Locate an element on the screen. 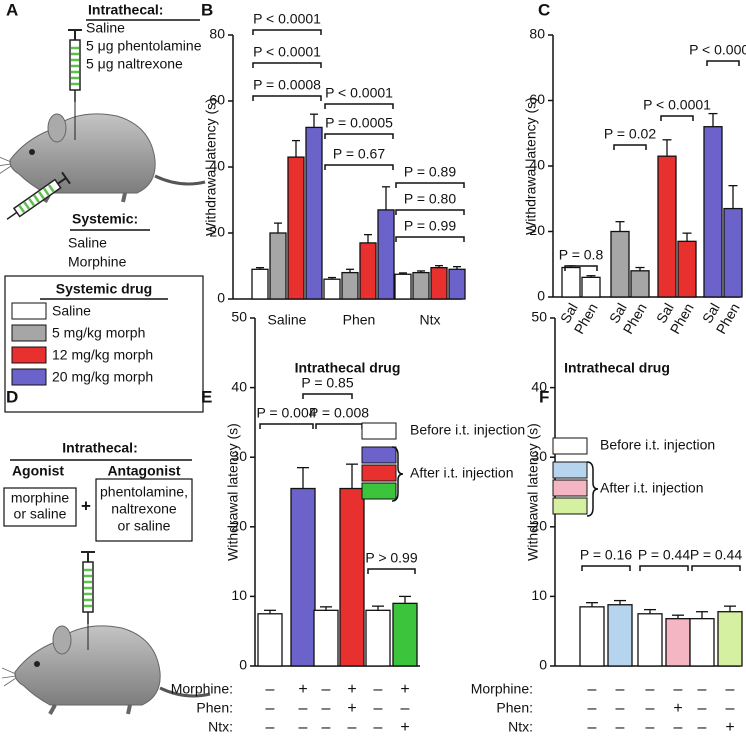 This screenshot has height=739, width=746. legend-label: 12 mg/kg morph is located at coordinates (102, 355).